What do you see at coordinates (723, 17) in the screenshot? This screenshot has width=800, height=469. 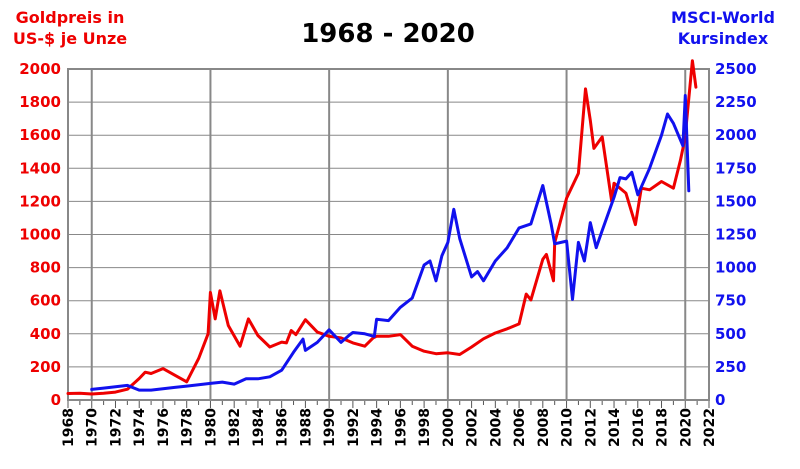 I see `right-axis-label-line1: MSCI-World` at bounding box center [723, 17].